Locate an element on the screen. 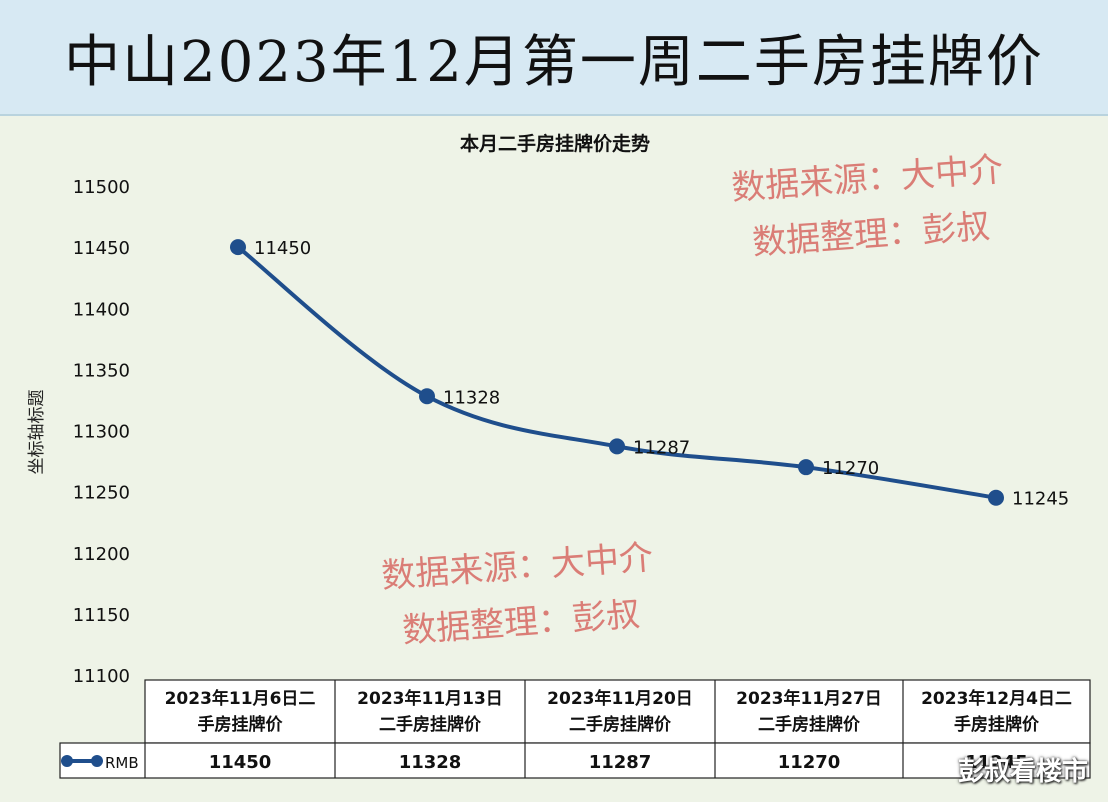 This screenshot has width=1108, height=802. x-category-line: 2023年11月6日二 is located at coordinates (240, 698).